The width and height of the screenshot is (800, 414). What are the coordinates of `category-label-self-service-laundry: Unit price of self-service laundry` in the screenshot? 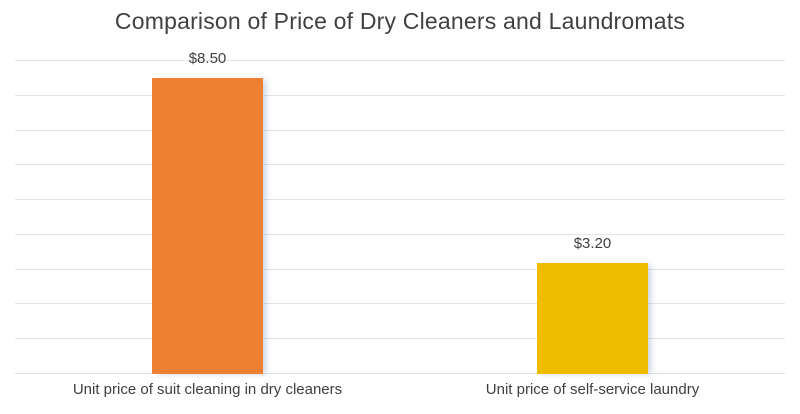 It's located at (592, 389).